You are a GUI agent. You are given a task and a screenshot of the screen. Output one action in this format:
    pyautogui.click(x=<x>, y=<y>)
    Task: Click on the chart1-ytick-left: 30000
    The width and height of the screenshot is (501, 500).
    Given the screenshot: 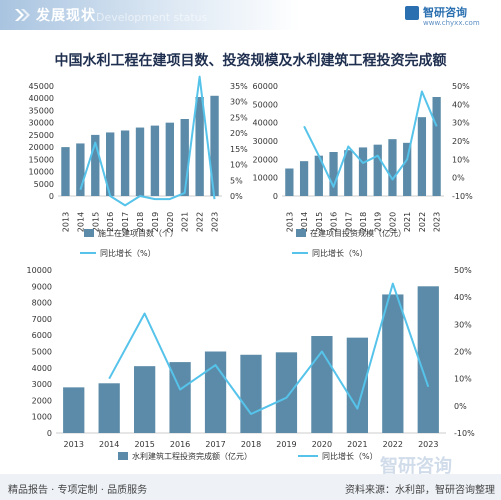 What is the action you would take?
    pyautogui.click(x=41, y=123)
    